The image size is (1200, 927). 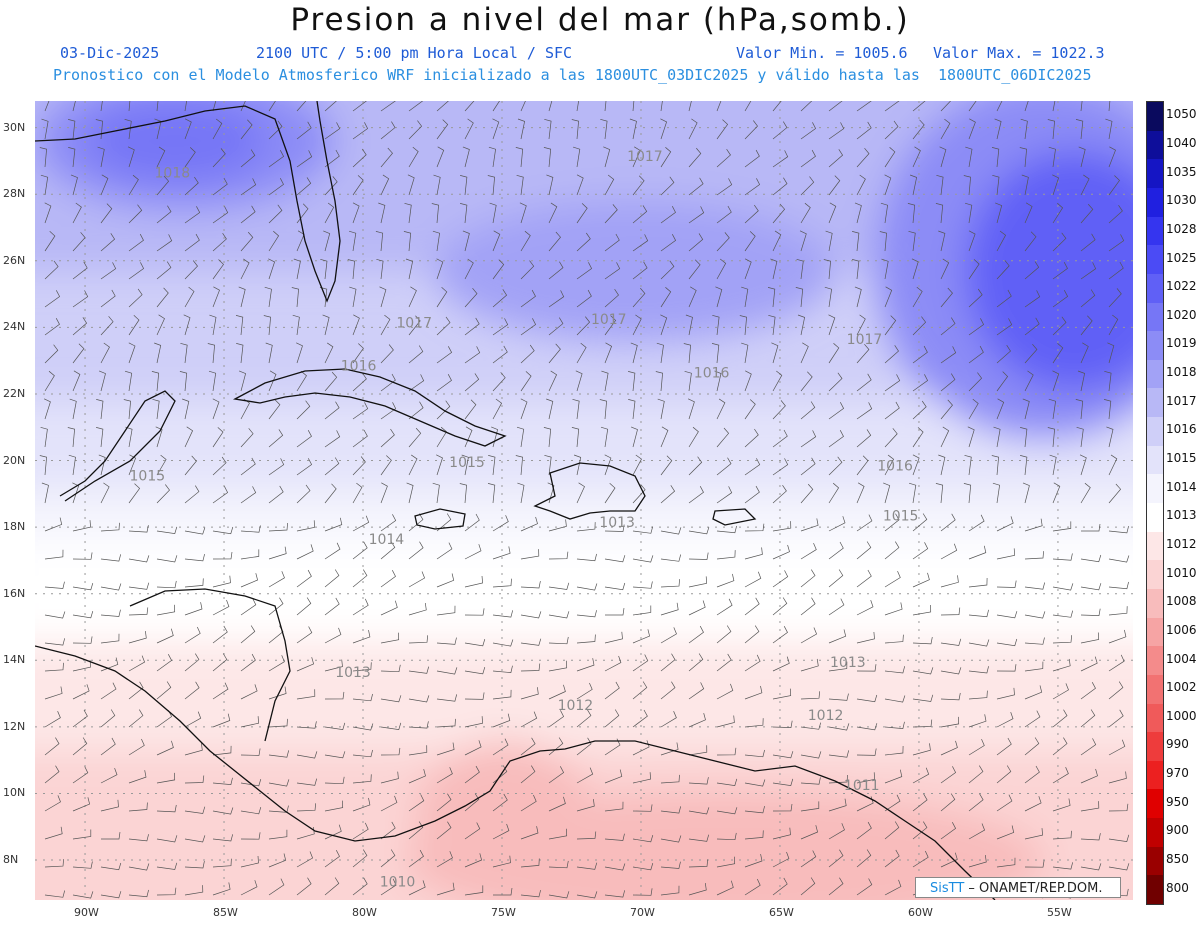 I want to click on forecast-time: 2100 UTC / 5:00 pm Hora Local / SFC, so click(x=414, y=53).